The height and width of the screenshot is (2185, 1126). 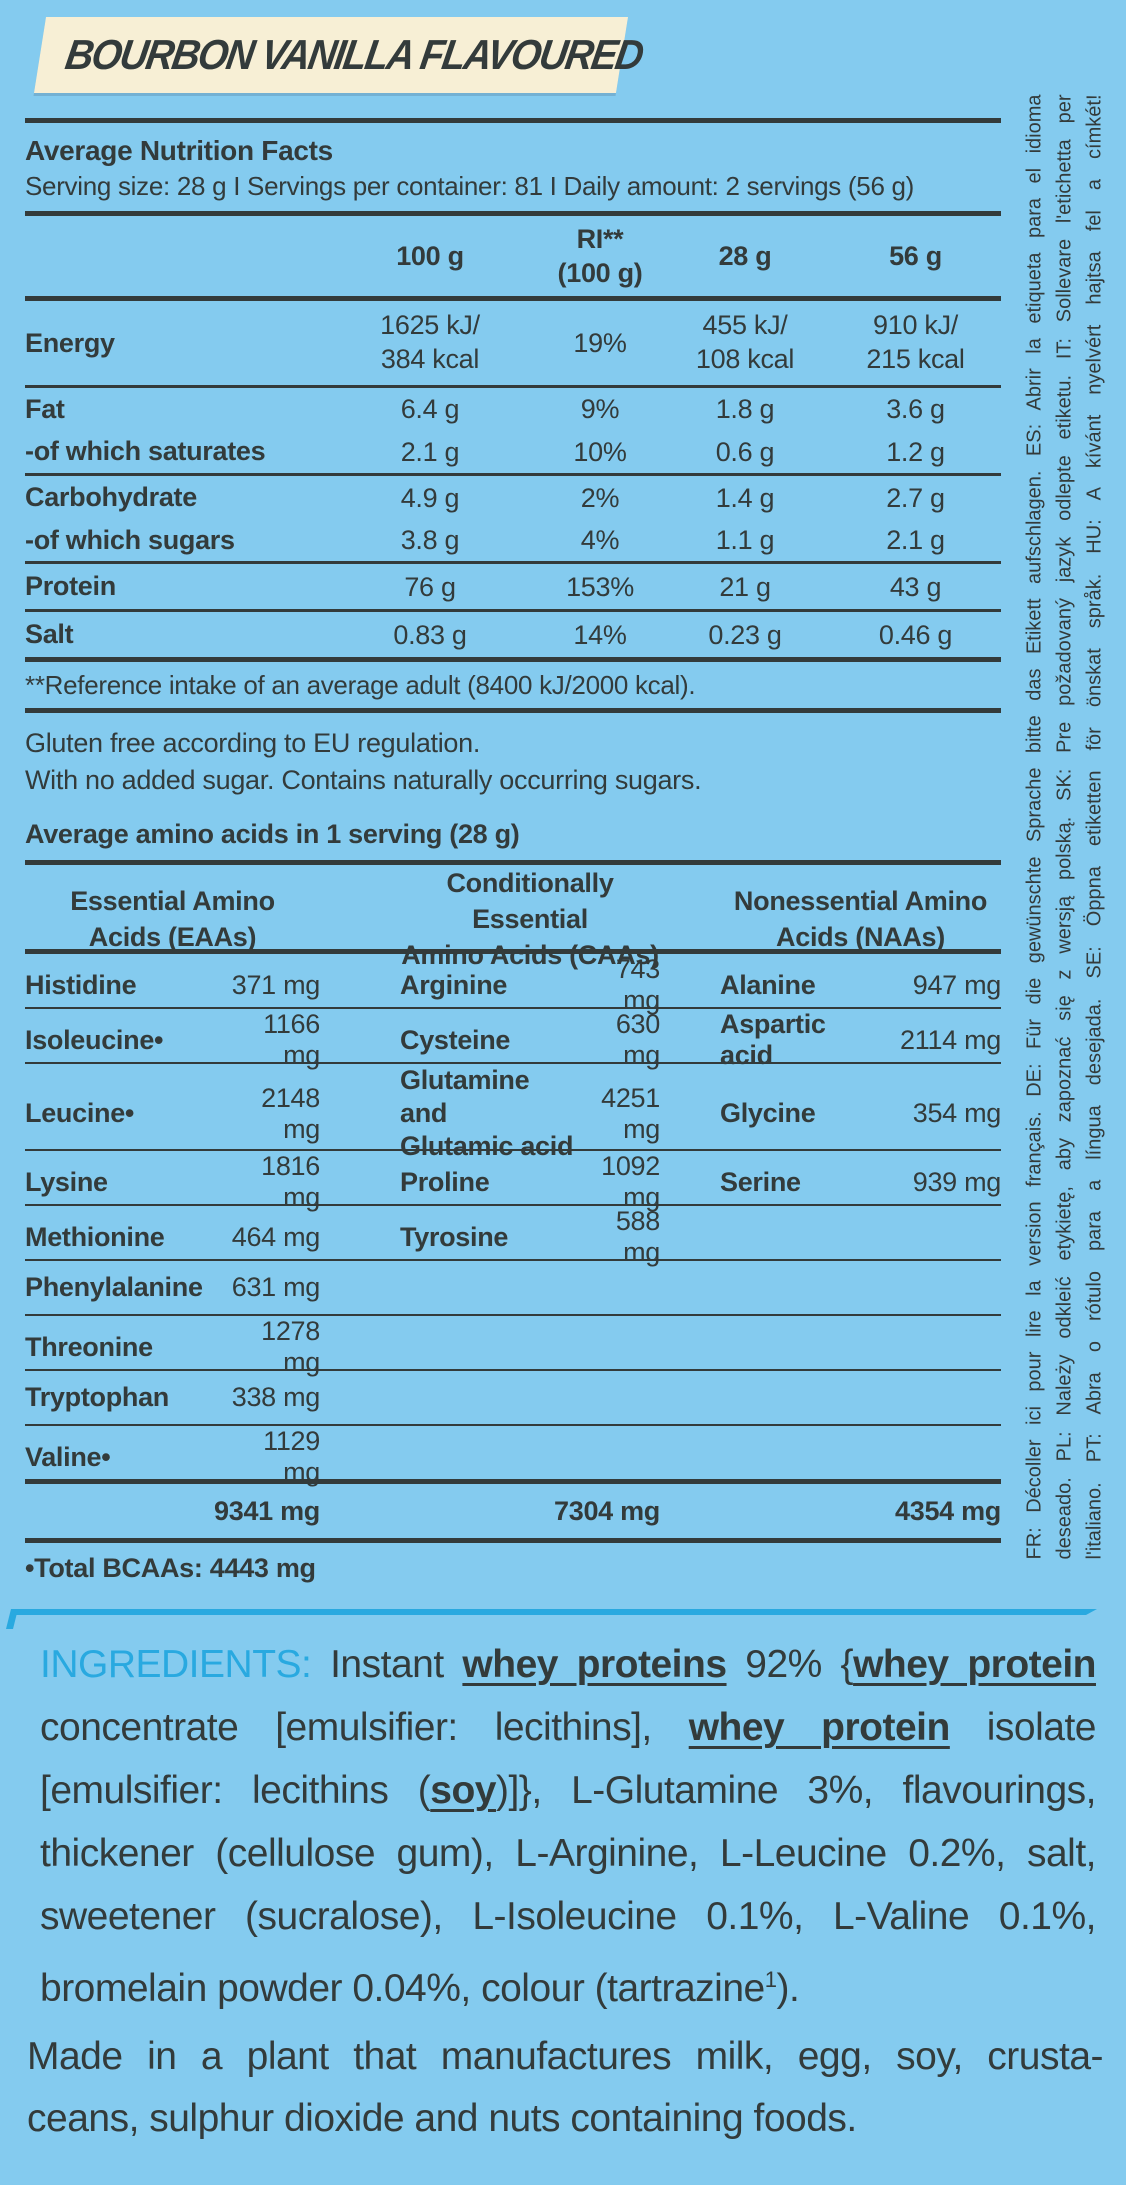 I want to click on value-line: 455 kJ/, so click(x=745, y=324).